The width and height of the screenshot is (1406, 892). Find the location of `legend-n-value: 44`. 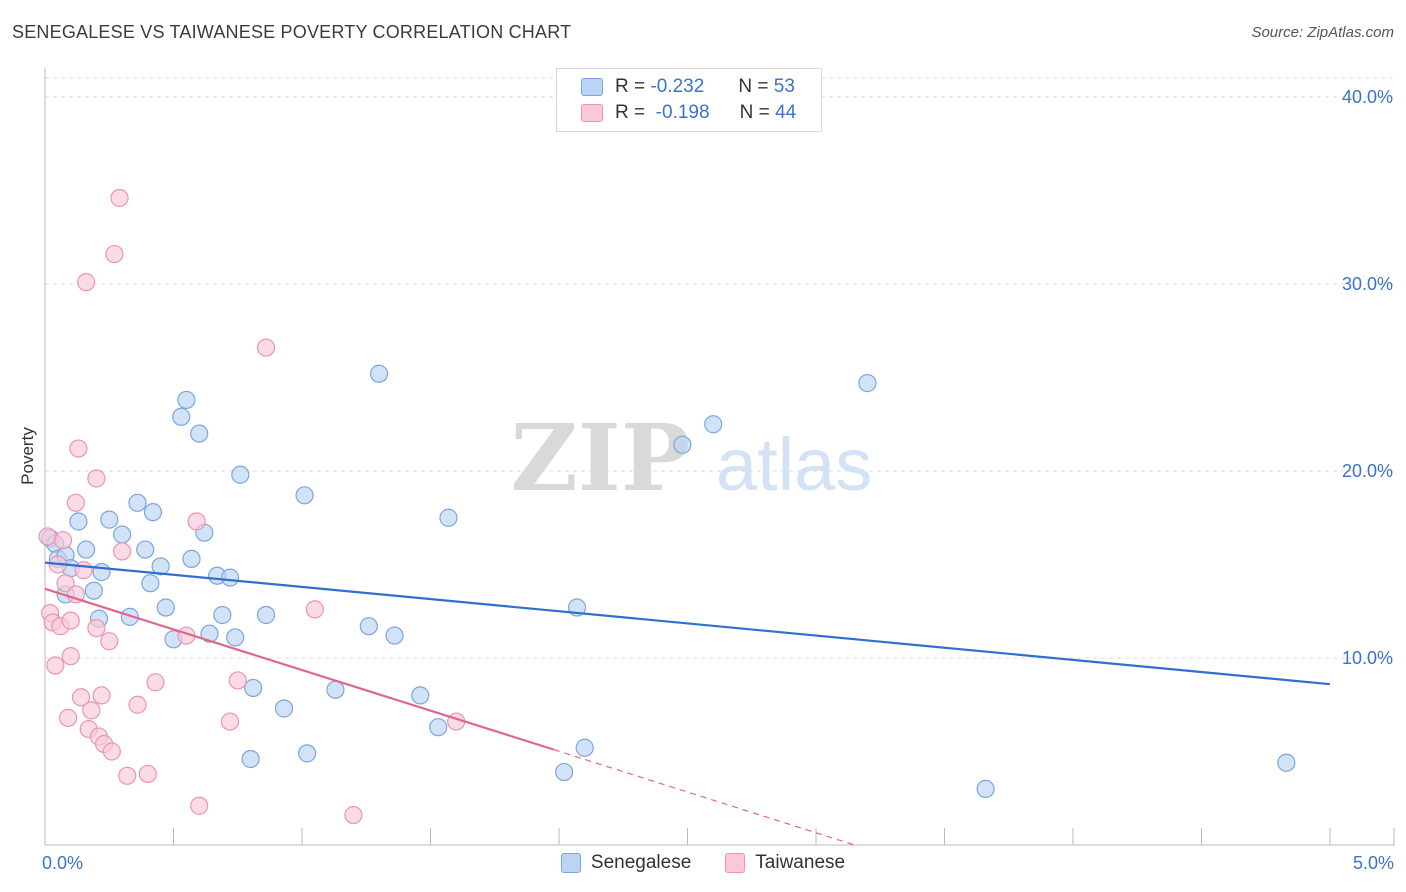

legend-n-value: 44 is located at coordinates (786, 112).